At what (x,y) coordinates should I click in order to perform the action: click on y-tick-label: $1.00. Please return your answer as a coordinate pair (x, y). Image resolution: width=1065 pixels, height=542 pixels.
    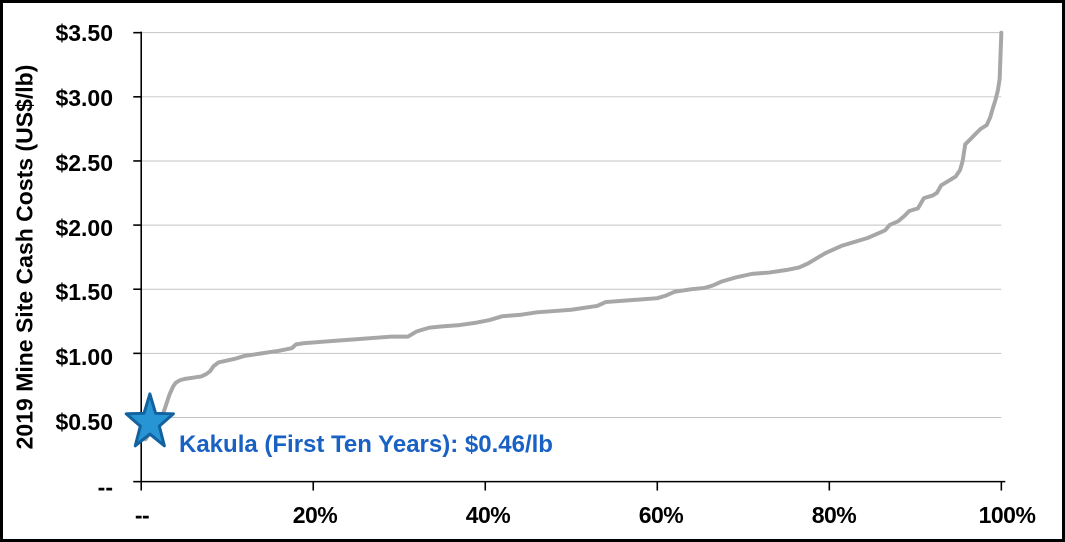
    Looking at the image, I should click on (84, 357).